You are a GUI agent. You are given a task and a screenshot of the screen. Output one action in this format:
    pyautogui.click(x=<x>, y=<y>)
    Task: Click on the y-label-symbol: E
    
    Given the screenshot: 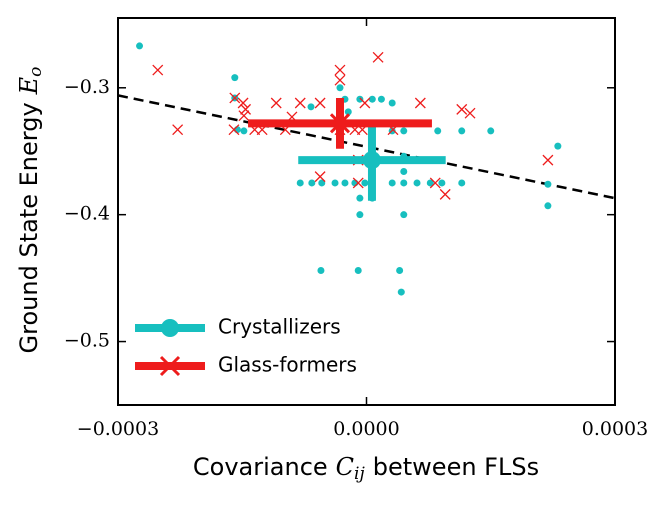 What is the action you would take?
    pyautogui.click(x=29, y=85)
    